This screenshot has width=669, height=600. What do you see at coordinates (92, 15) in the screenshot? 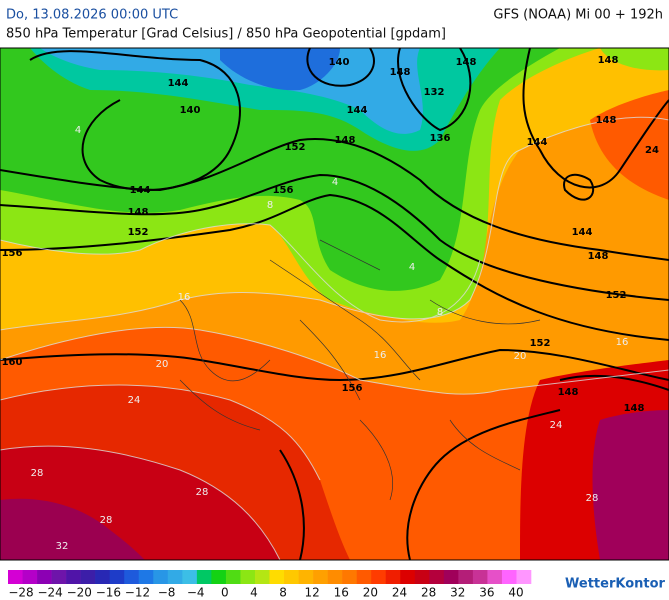
I see `datetime: Do, 13.08.2026 00:00 UTC` at bounding box center [92, 15].